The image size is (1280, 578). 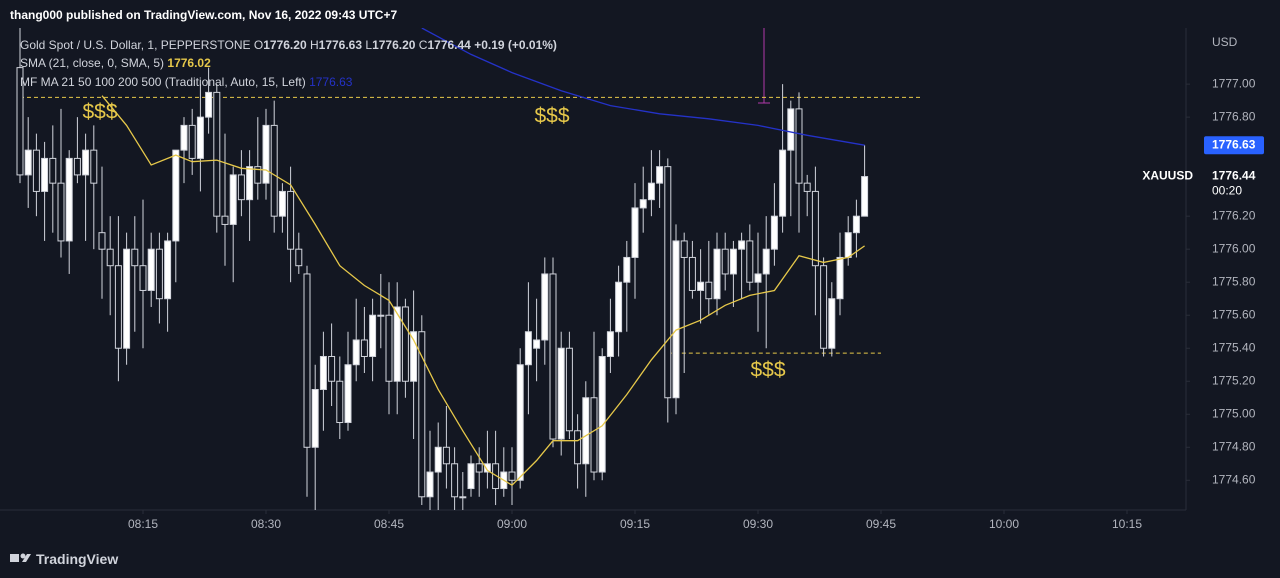 I want to click on change: +0.19 (+0.01%), so click(x=515, y=45).